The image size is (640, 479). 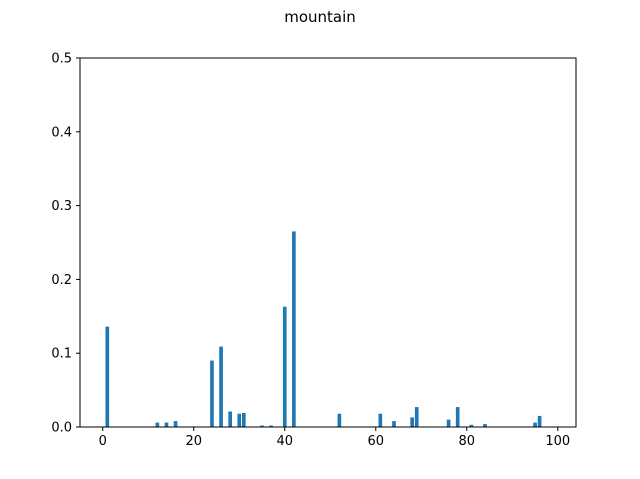 What do you see at coordinates (61, 206) in the screenshot?
I see `y-tick-label: 0.3` at bounding box center [61, 206].